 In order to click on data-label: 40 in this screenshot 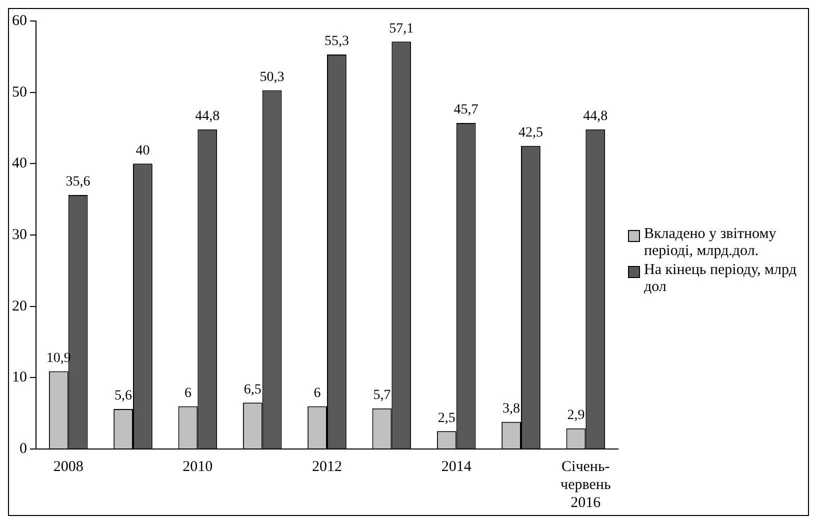, I will do `click(143, 150)`.